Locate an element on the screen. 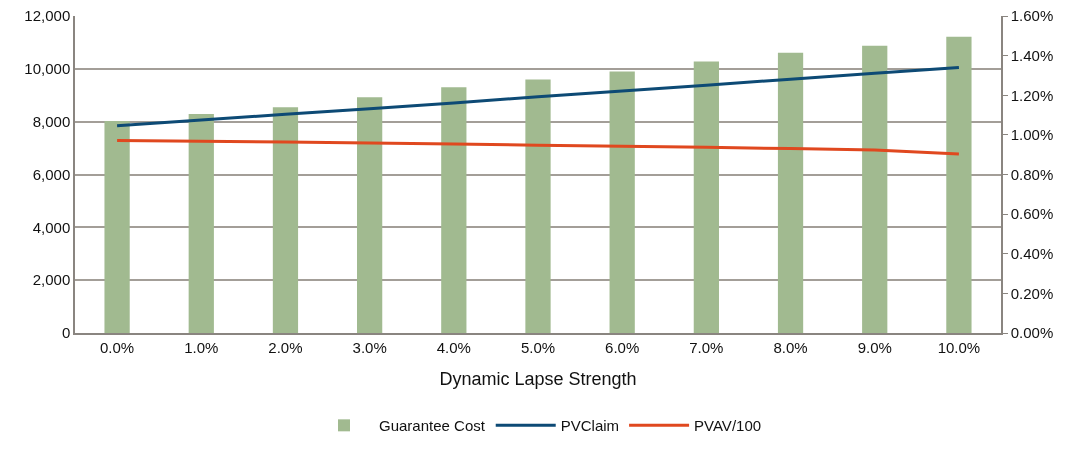  y2-tick-label: 0.80% is located at coordinates (1032, 174).